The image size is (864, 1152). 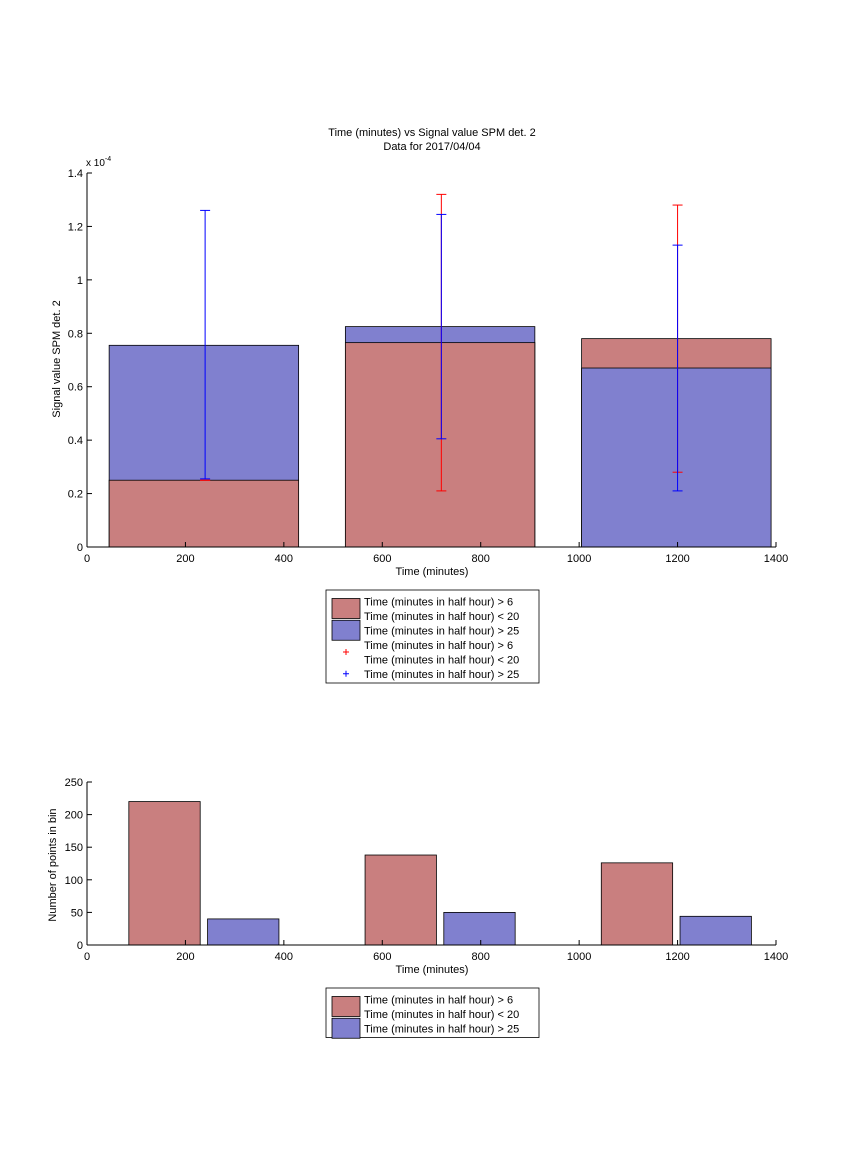 I want to click on chart1-y-tick-label: 1.2, so click(x=75, y=227).